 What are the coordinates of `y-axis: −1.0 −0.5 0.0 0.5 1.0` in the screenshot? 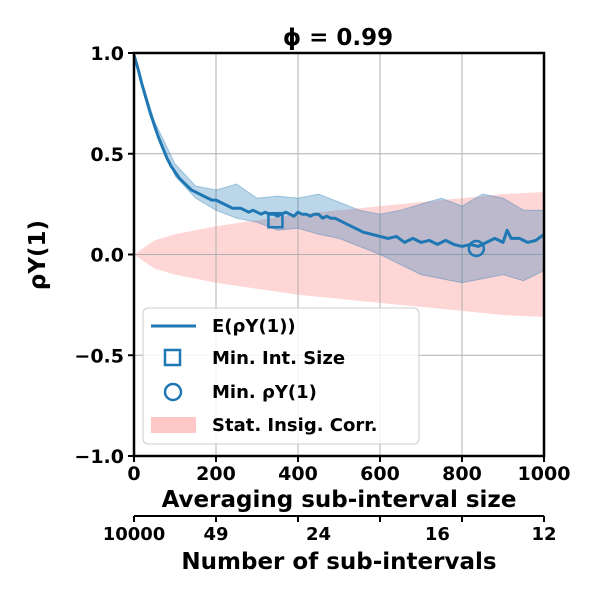 It's located at (104, 255).